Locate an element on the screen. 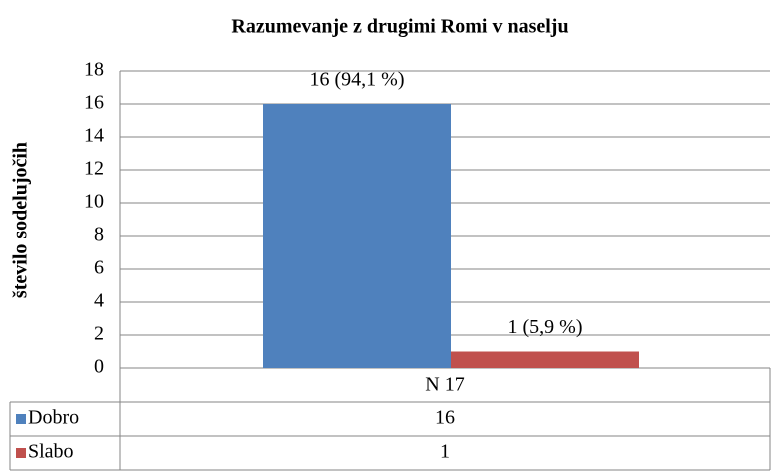 The height and width of the screenshot is (474, 774). y-tick-label: 4 is located at coordinates (99, 301).